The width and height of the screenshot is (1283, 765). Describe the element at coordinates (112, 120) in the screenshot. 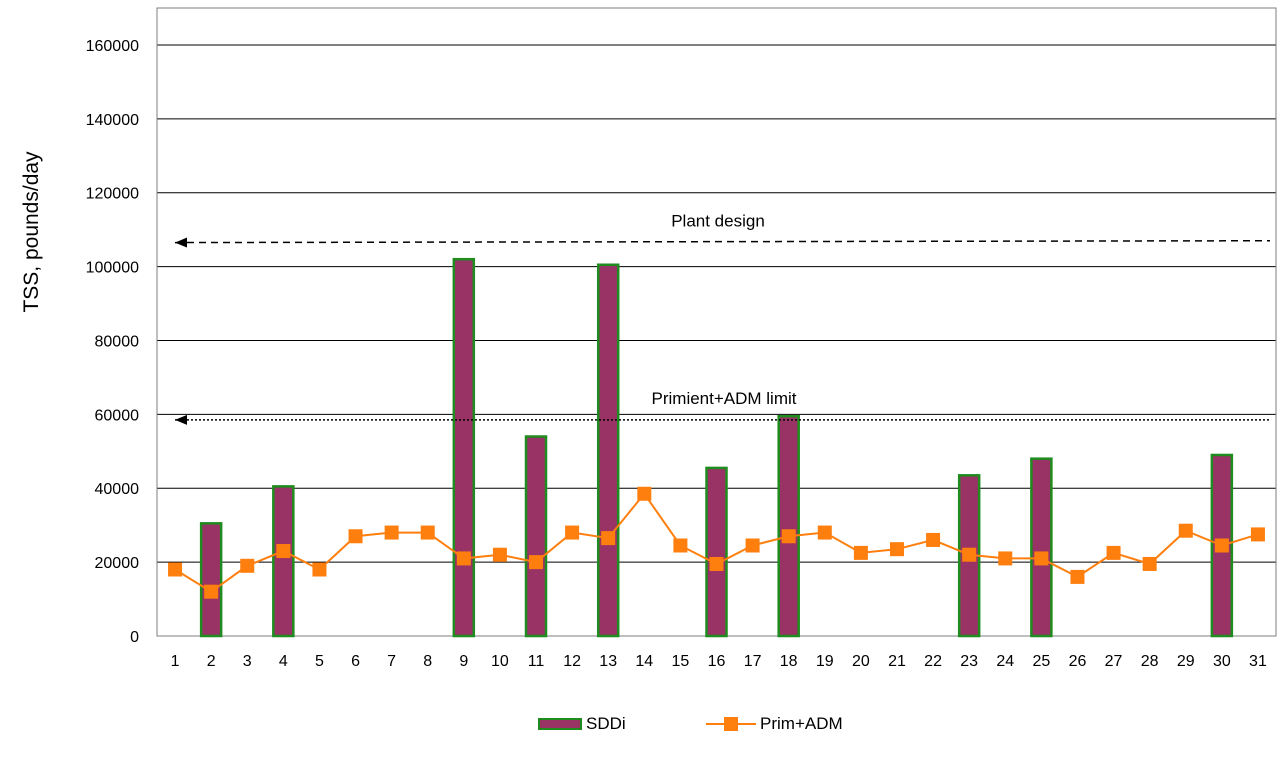

I see `y-tick-label: 140000` at that location.